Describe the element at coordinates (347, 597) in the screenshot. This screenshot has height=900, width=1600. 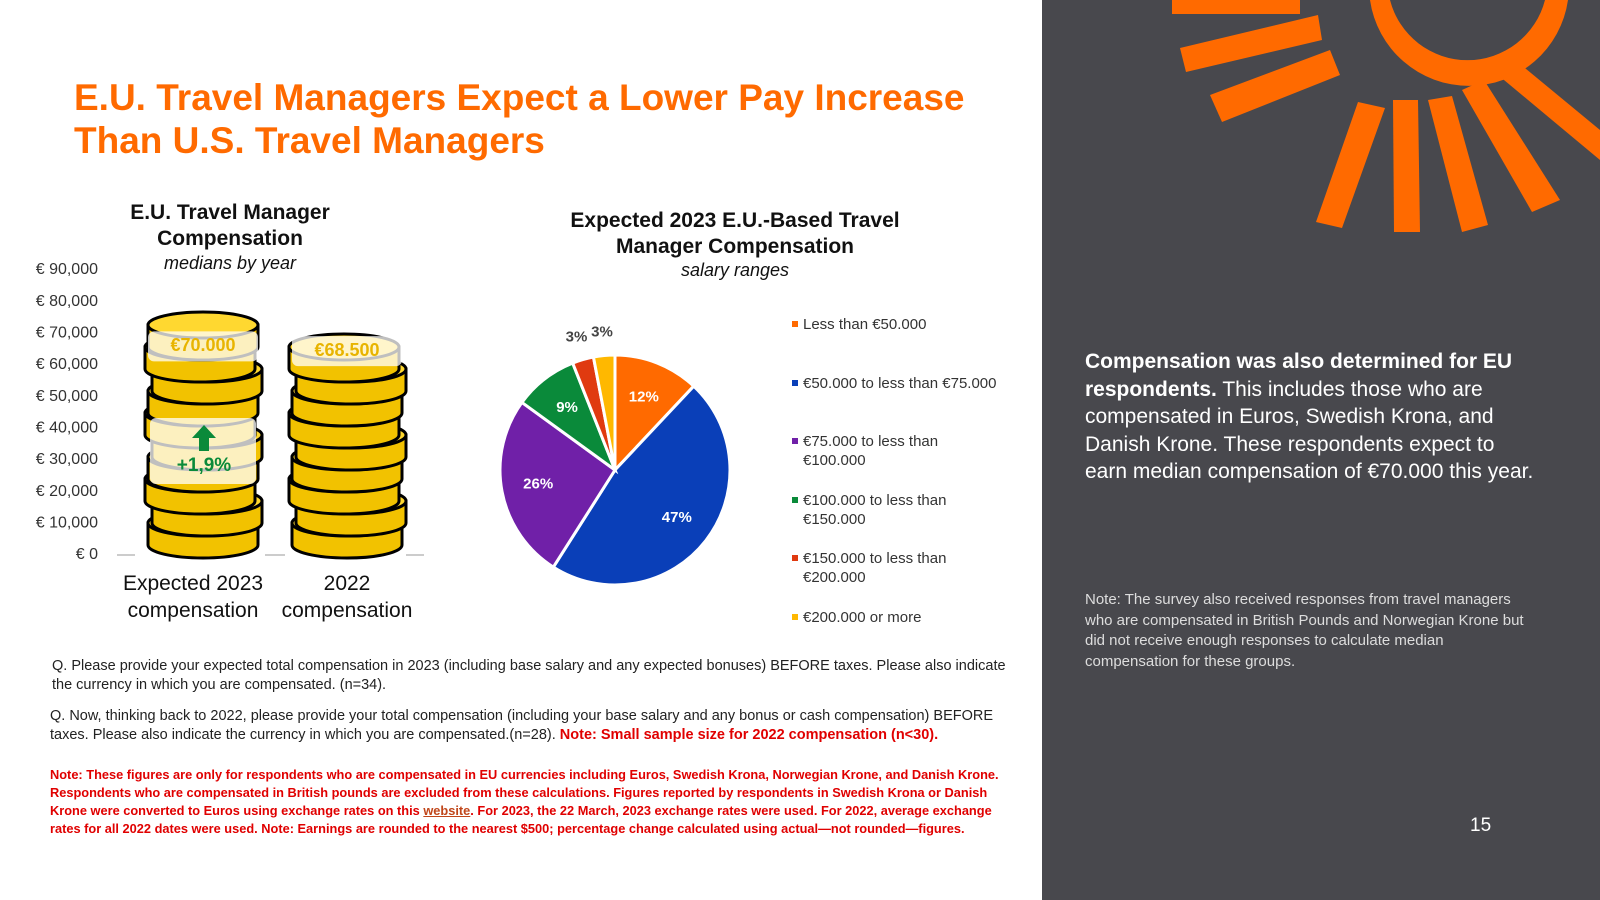
I see `x-tick-label: 2022 compensation` at that location.